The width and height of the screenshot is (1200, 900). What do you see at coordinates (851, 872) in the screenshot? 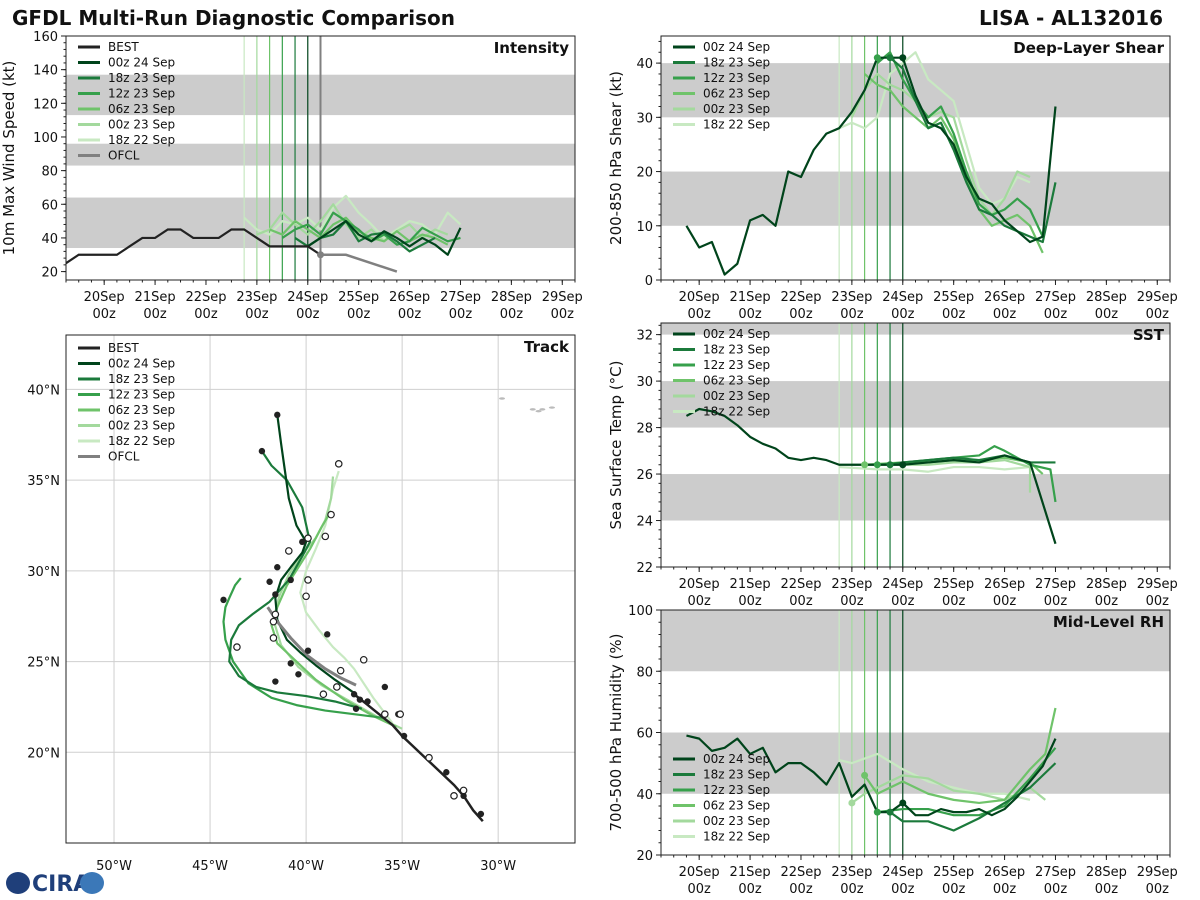
I see `rh-x-tick-day: 23Sep` at bounding box center [851, 872].